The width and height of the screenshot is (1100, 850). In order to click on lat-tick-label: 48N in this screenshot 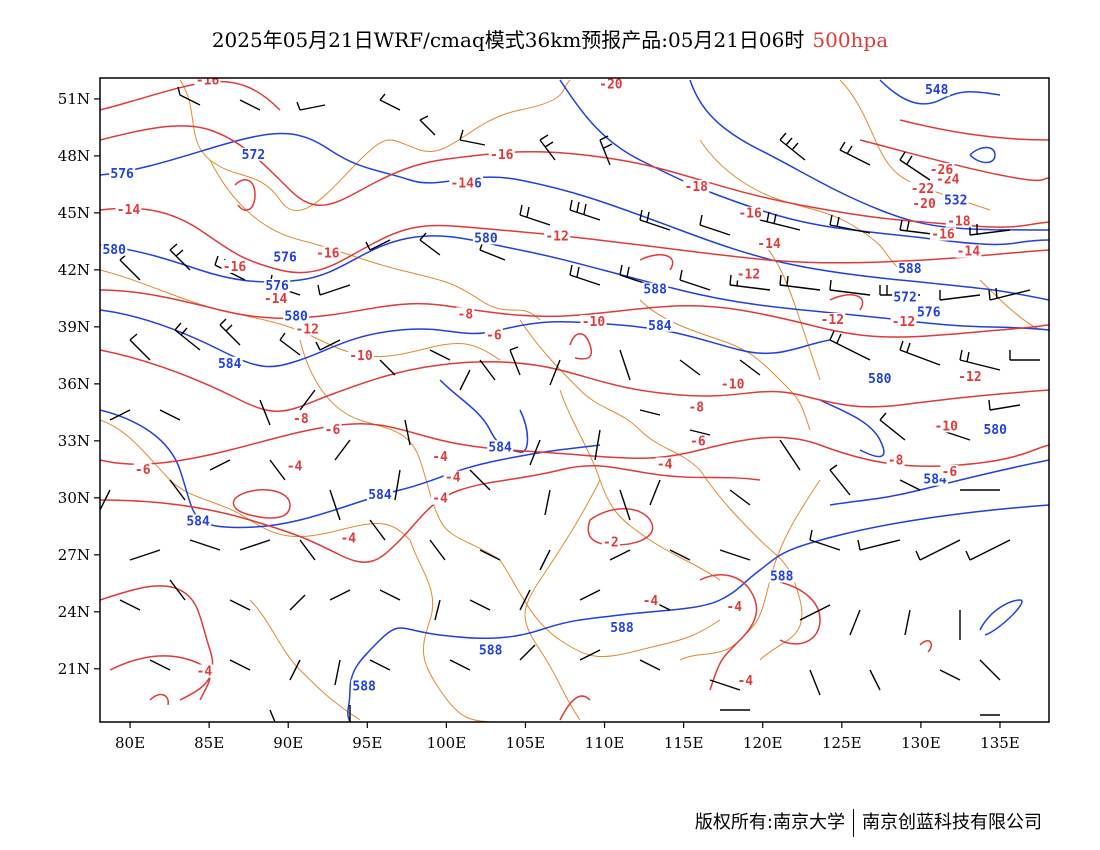, I will do `click(74, 156)`.